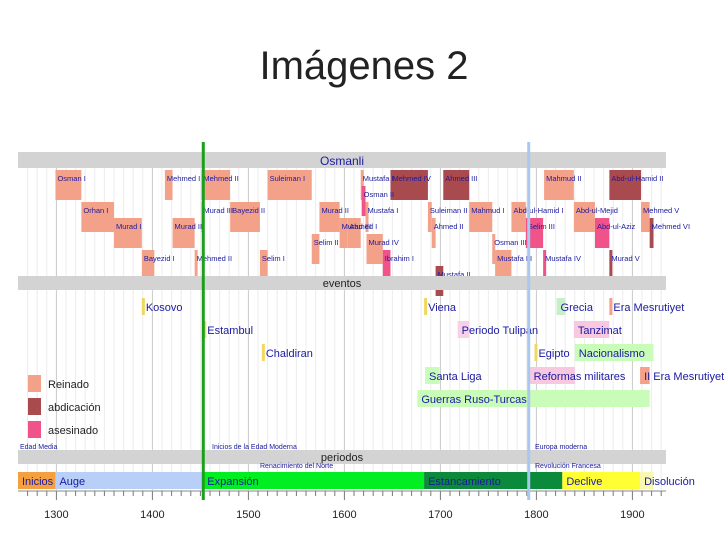 Image resolution: width=728 pixels, height=546 pixels. What do you see at coordinates (230, 331) in the screenshot?
I see `event-label: Estambul` at bounding box center [230, 331].